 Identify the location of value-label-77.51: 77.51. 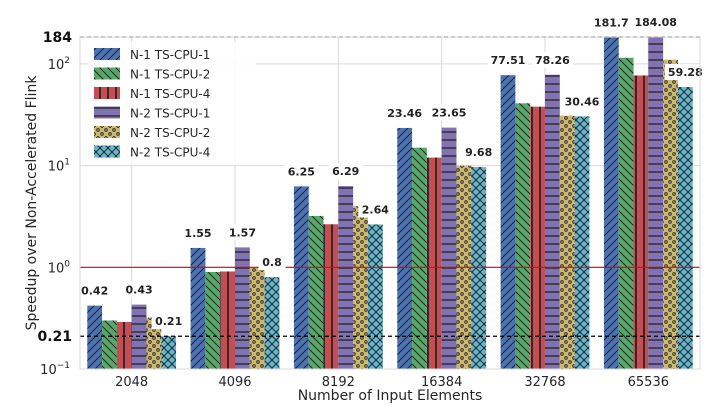
(508, 60).